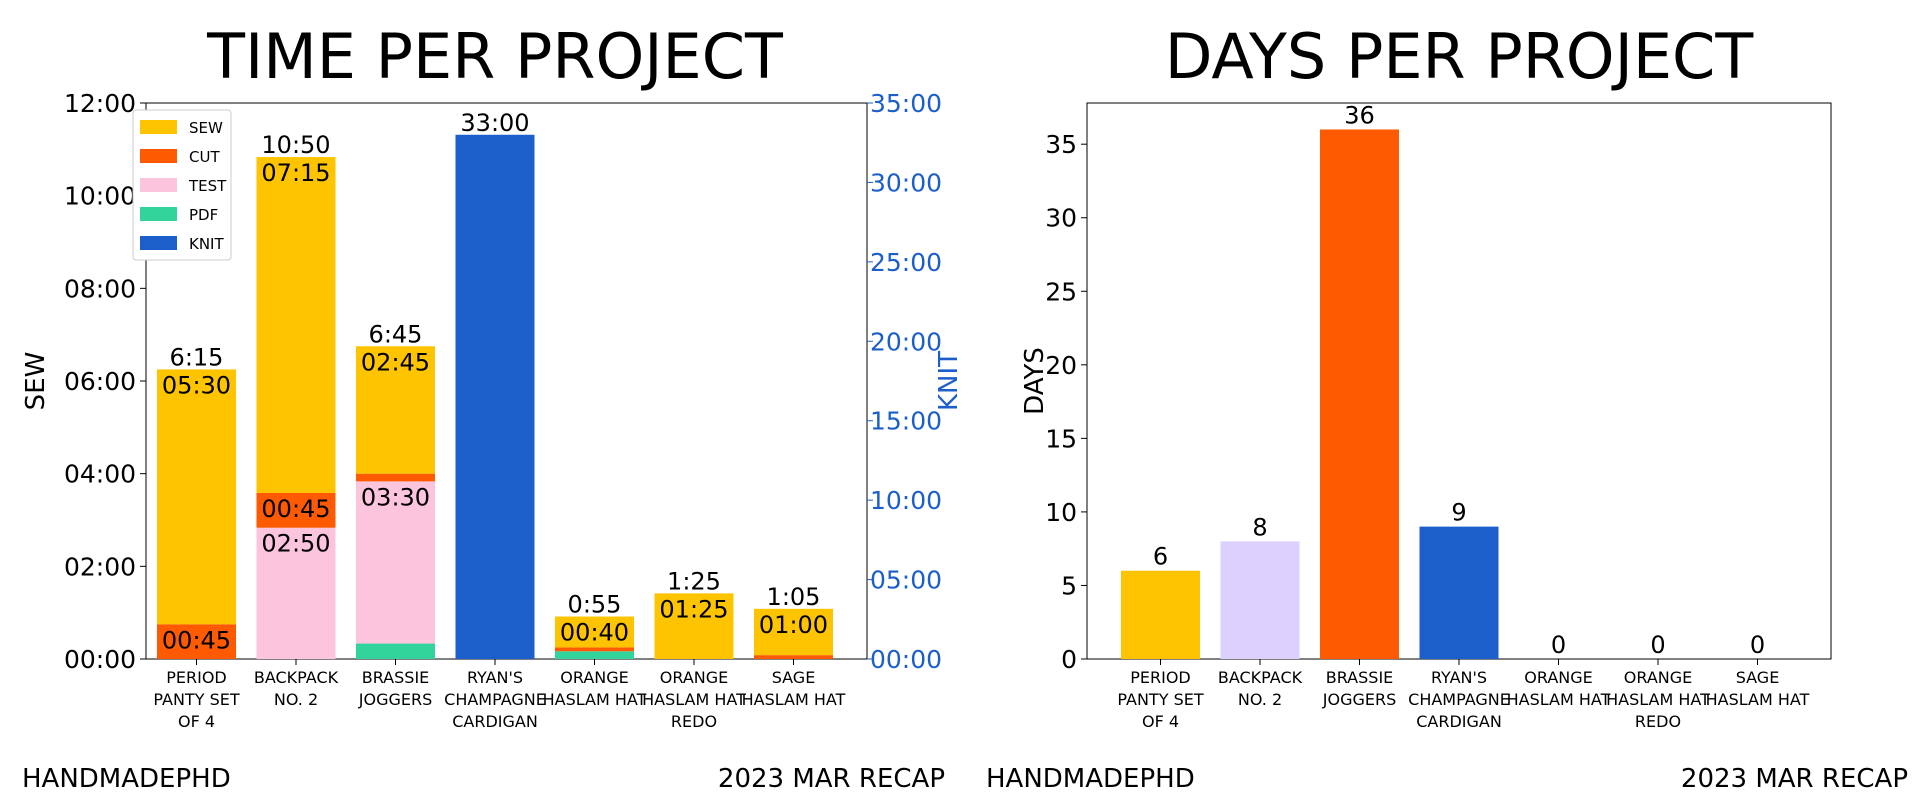 The height and width of the screenshot is (804, 1928). Describe the element at coordinates (196, 385) in the screenshot. I see `segment-value-label: 05:30` at that location.